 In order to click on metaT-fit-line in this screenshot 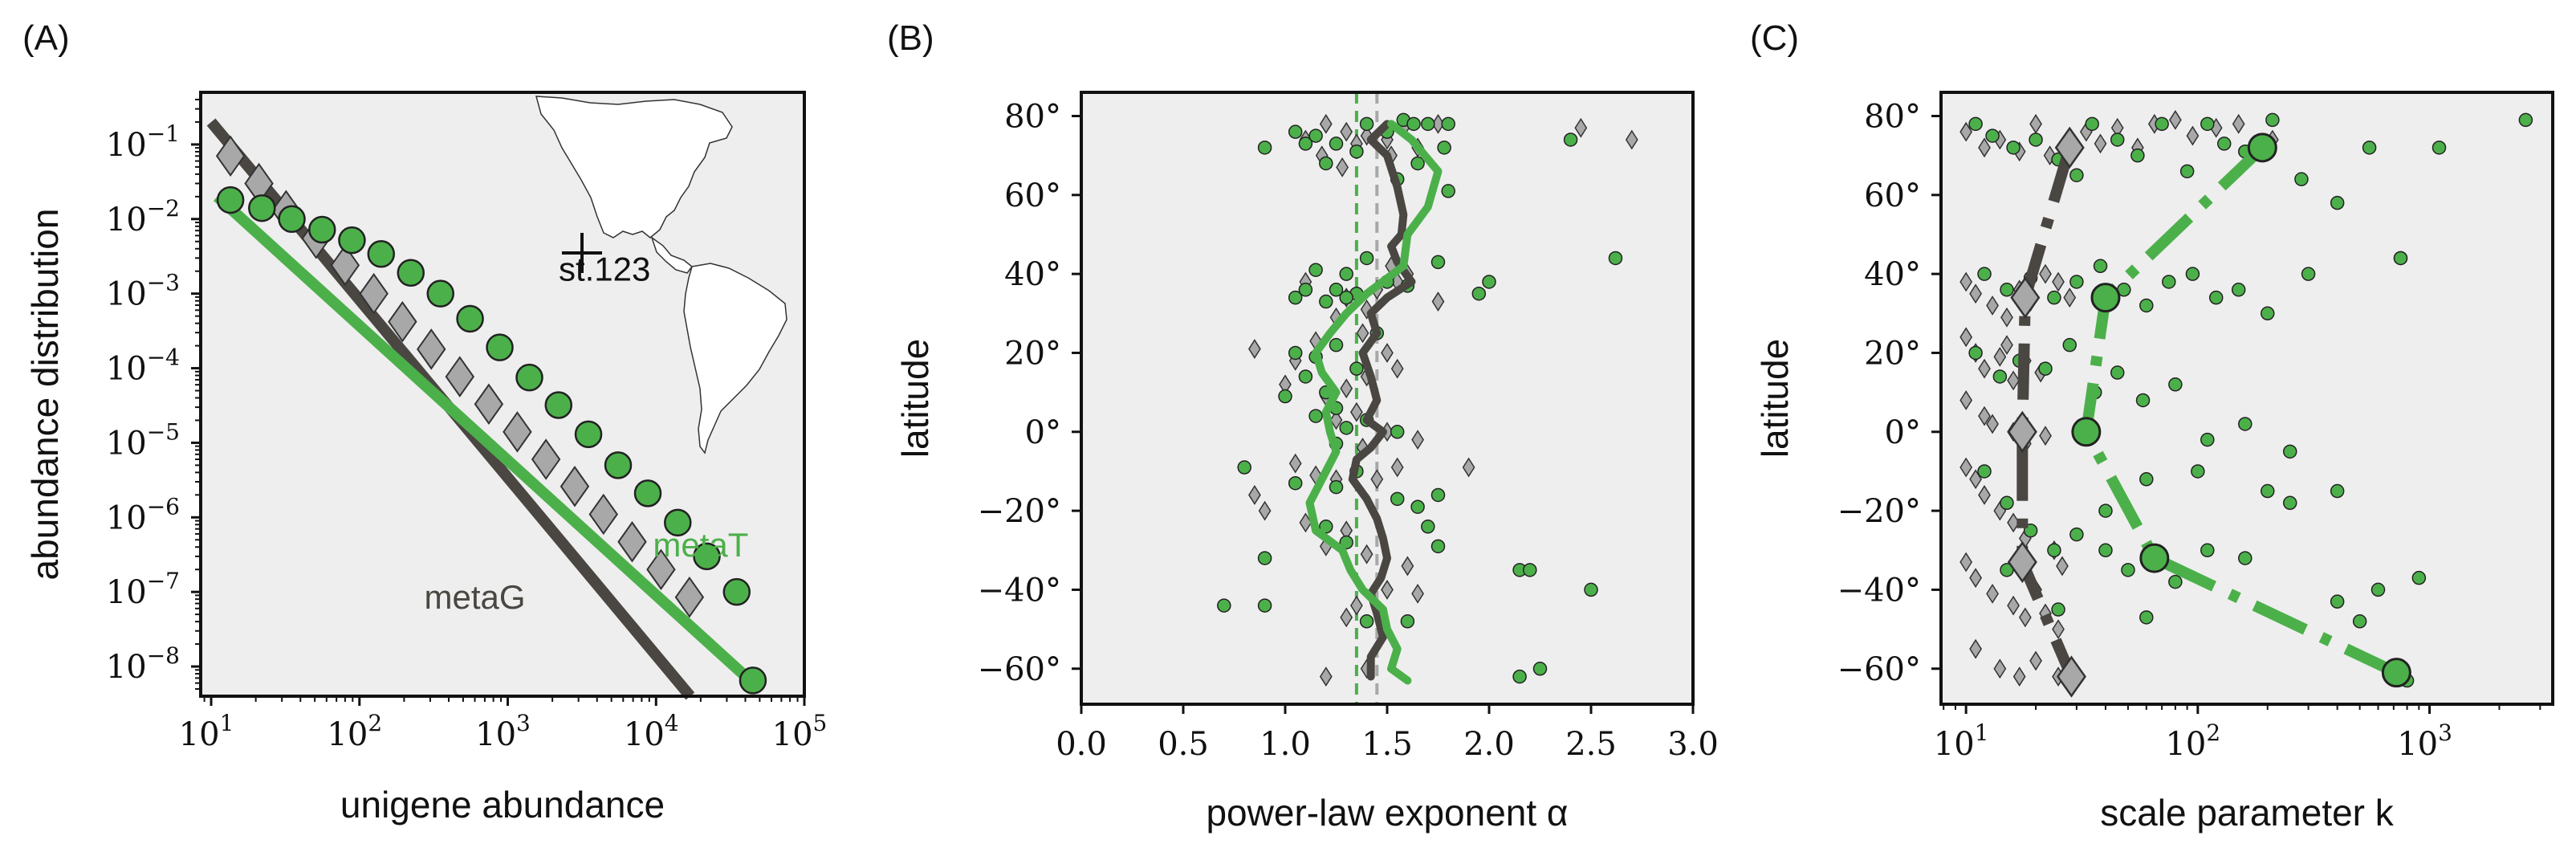, I will do `click(485, 439)`.